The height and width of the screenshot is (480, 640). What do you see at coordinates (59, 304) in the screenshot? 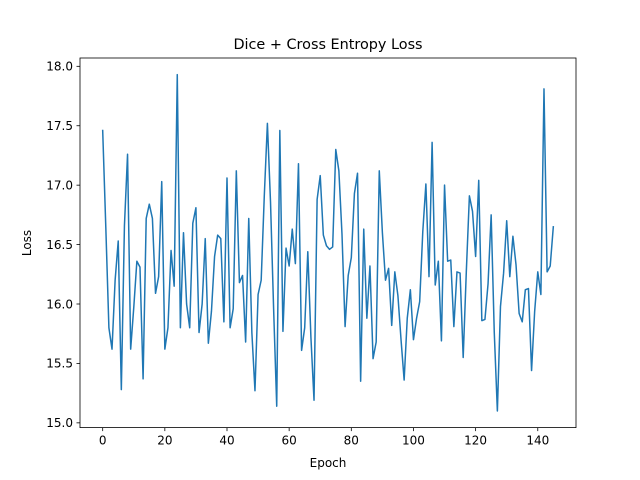
I see `y-tick-label: 16.0` at bounding box center [59, 304].